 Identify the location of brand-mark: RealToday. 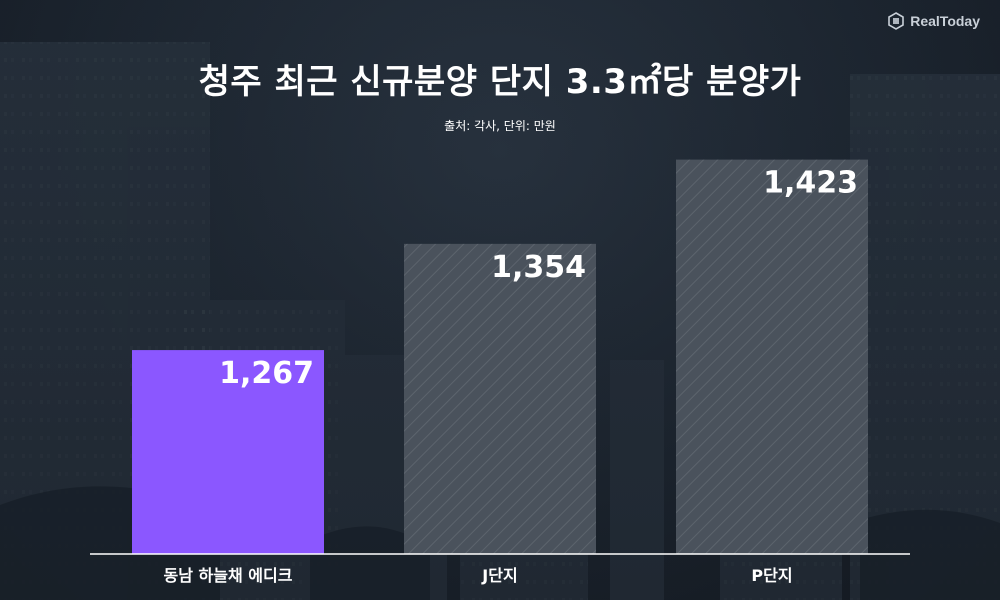
(933, 21).